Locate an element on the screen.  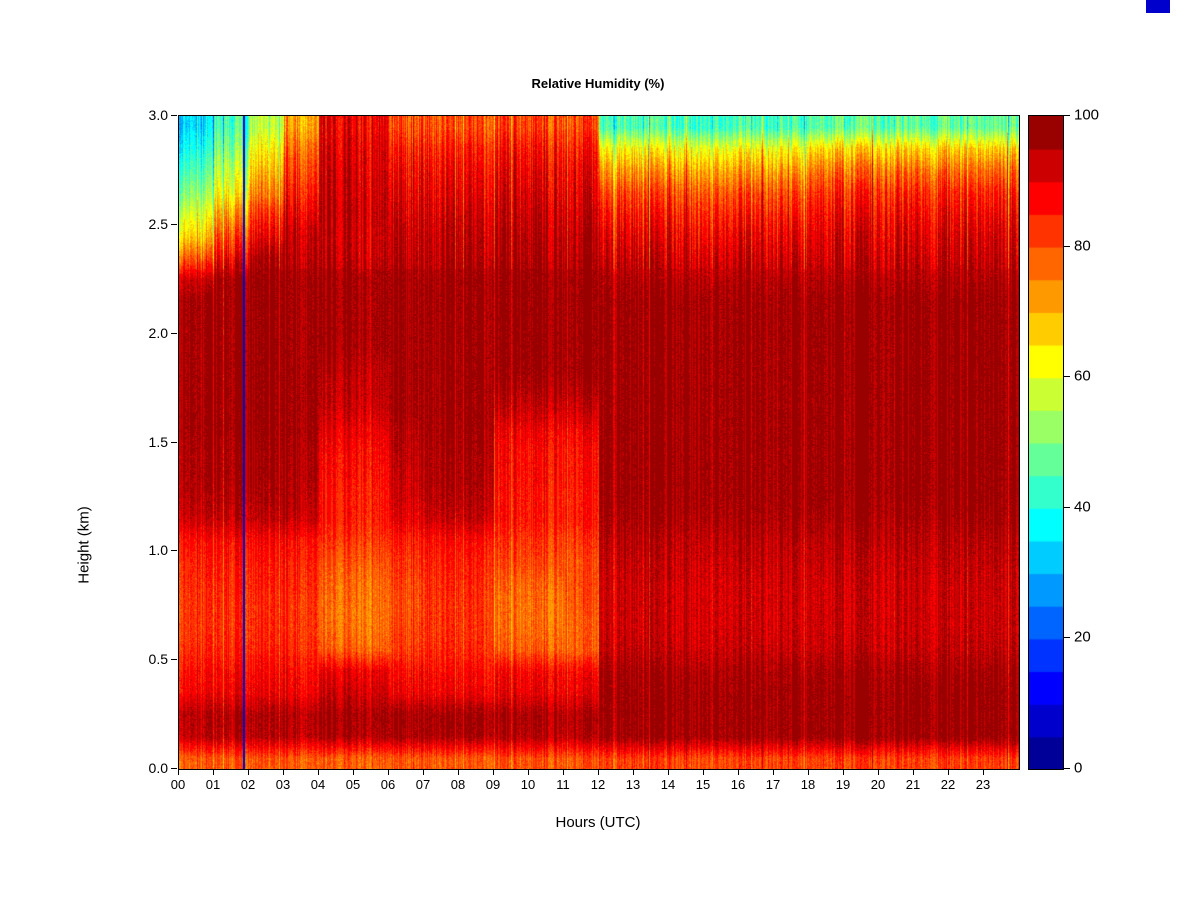
y-tick-label: 0.0 is located at coordinates (158, 768).